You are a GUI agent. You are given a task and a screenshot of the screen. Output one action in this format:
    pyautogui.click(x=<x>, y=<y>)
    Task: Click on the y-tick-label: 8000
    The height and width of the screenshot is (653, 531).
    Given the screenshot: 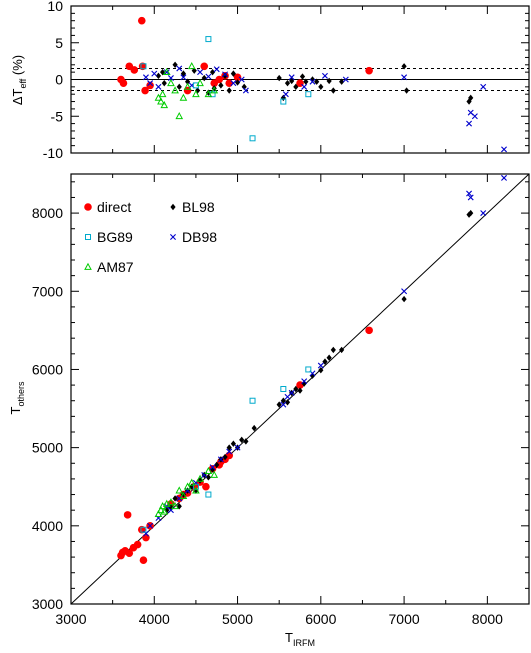 What is the action you would take?
    pyautogui.click(x=47, y=213)
    